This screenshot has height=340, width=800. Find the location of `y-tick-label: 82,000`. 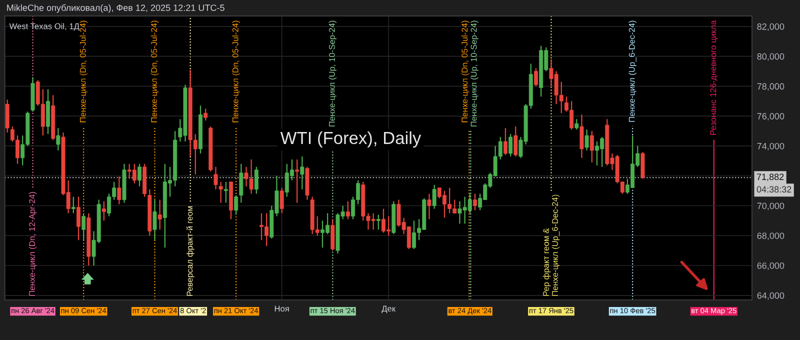

y-tick-label: 82,000 is located at coordinates (770, 27).